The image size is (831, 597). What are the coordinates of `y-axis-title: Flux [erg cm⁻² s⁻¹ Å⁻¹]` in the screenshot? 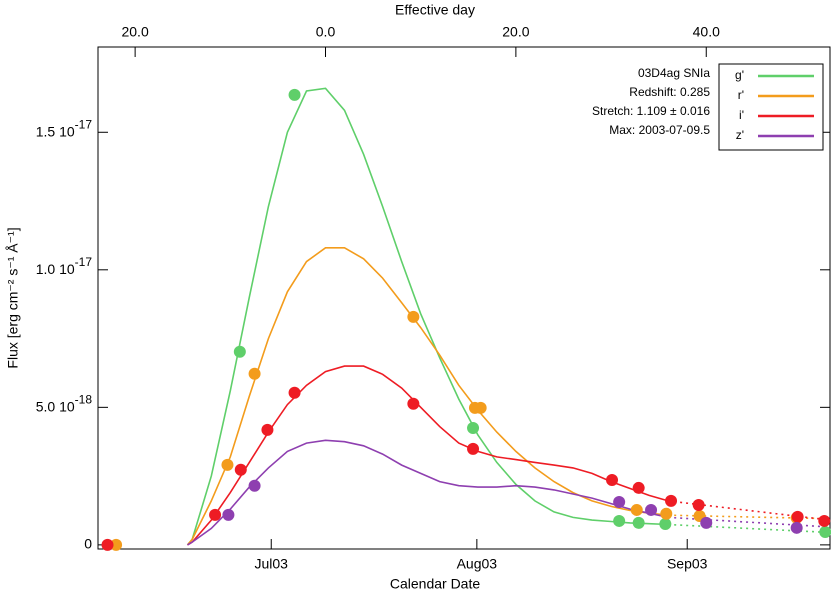 It's located at (13, 297).